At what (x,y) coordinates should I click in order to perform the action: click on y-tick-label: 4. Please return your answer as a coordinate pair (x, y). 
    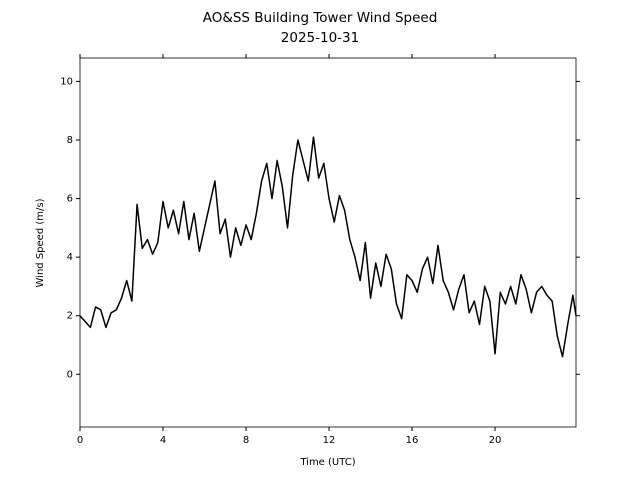
    Looking at the image, I should click on (70, 257).